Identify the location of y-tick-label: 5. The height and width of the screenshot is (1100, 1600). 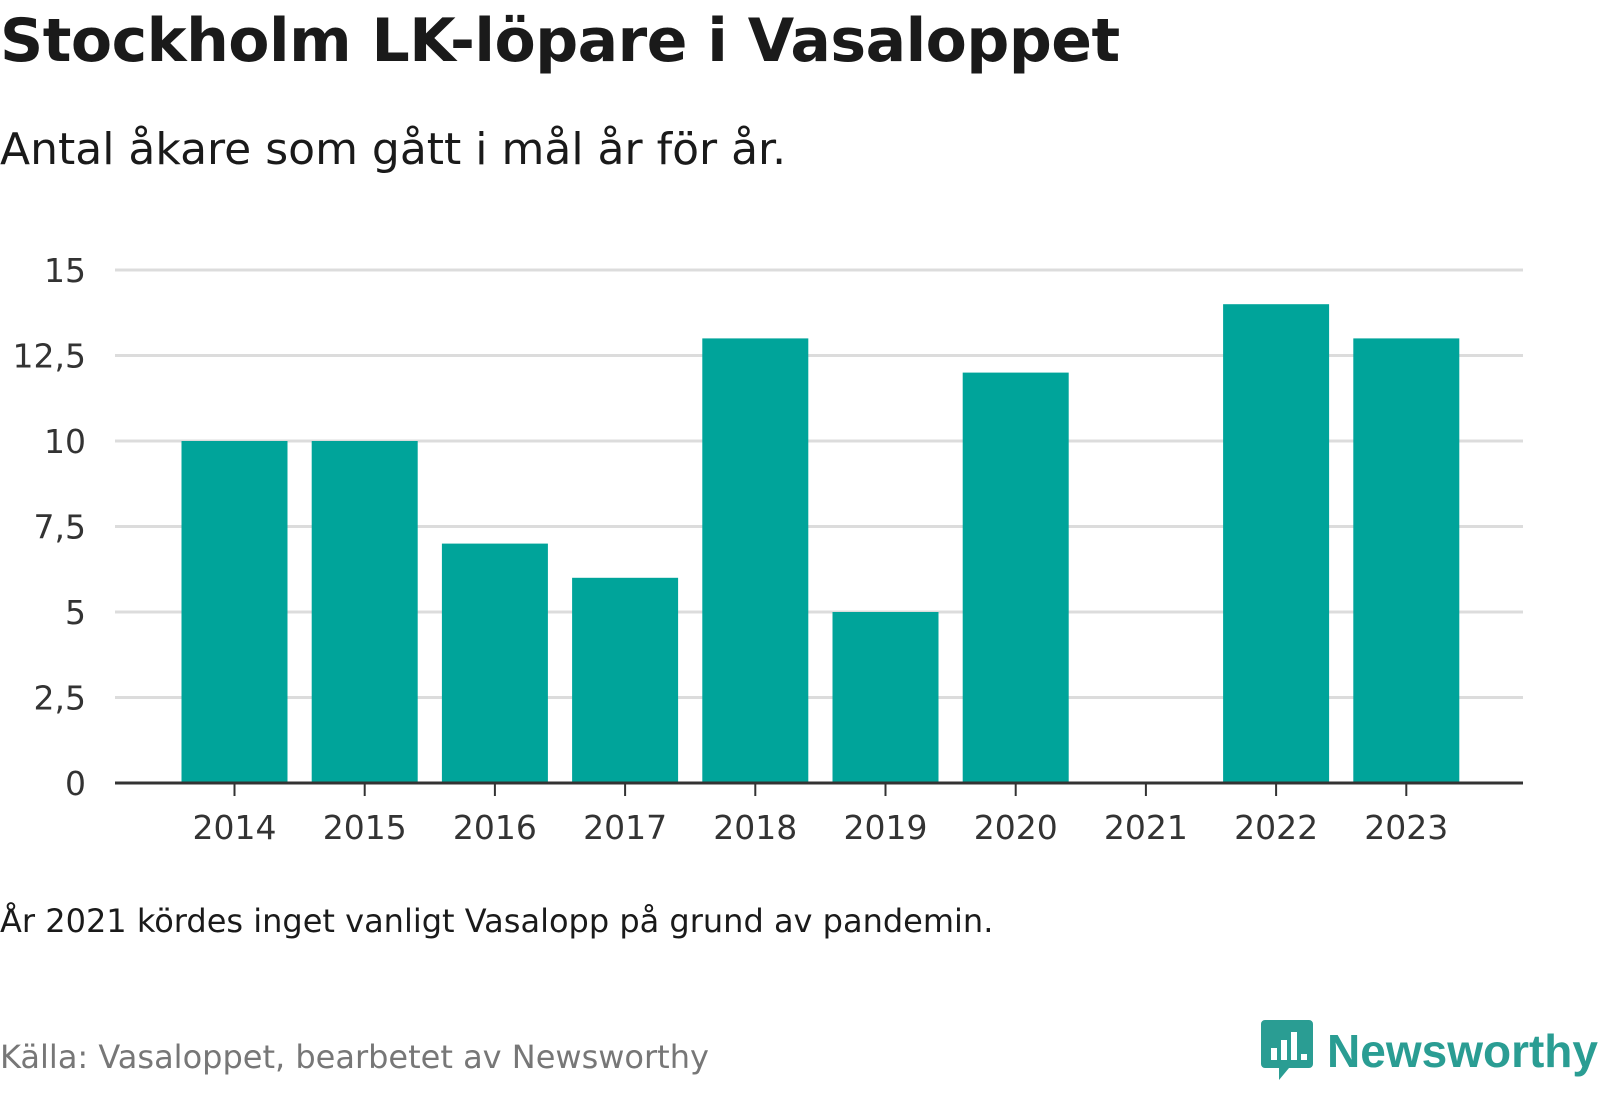
(75, 612).